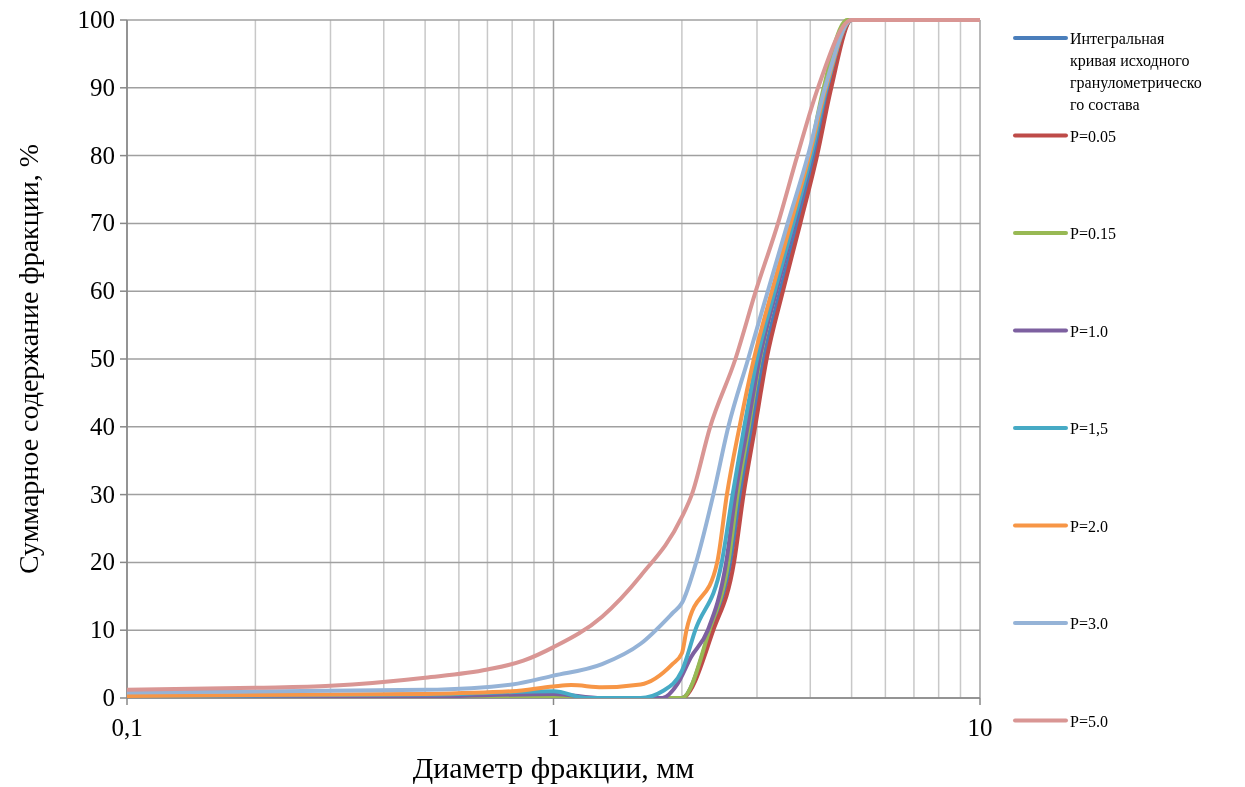 This screenshot has height=787, width=1245. I want to click on y-tick-label: 0, so click(108, 697).